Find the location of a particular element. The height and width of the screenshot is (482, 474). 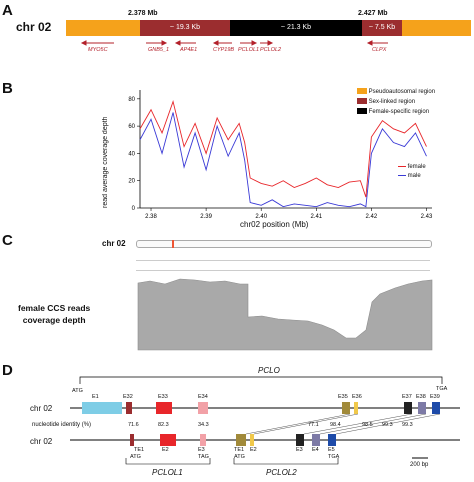

identity-label: nucleotide identity (%) is located at coordinates (62, 425).